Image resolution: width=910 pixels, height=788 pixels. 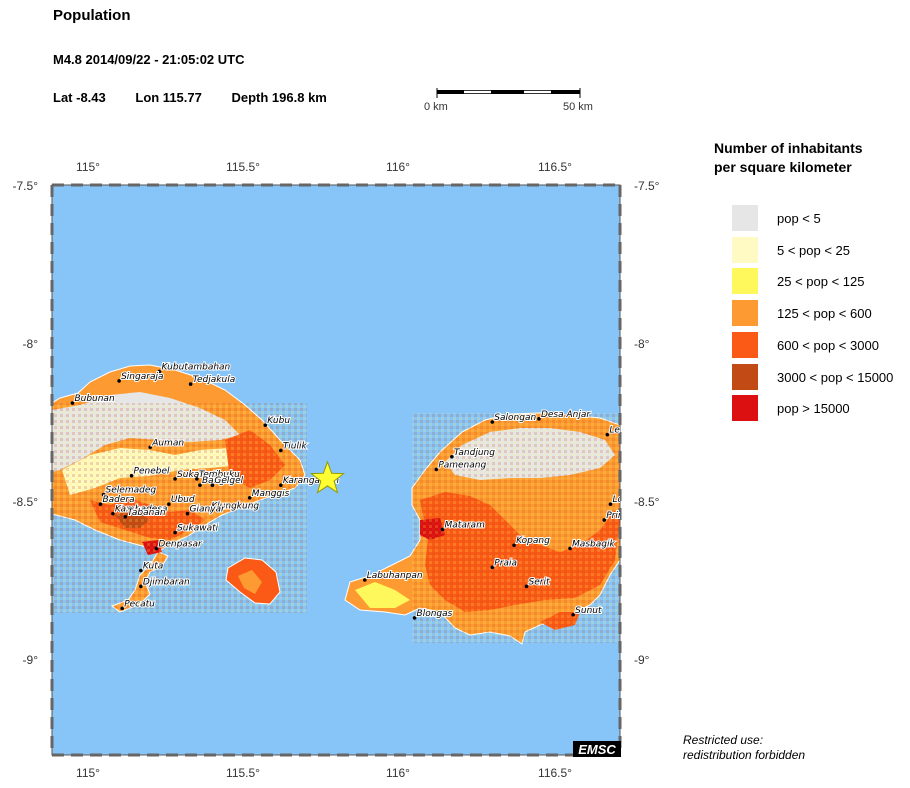 I want to click on city-marker: Penebel, so click(x=150, y=472).